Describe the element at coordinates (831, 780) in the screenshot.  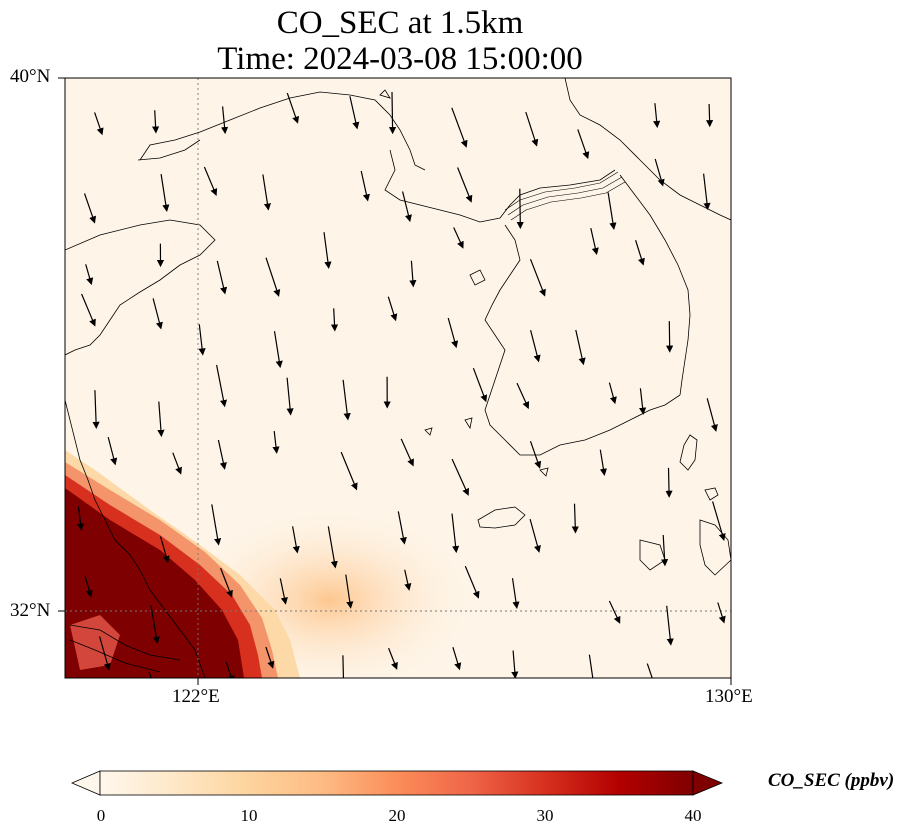
I see `colorbar-title: CO_SEC (ppbv)` at that location.